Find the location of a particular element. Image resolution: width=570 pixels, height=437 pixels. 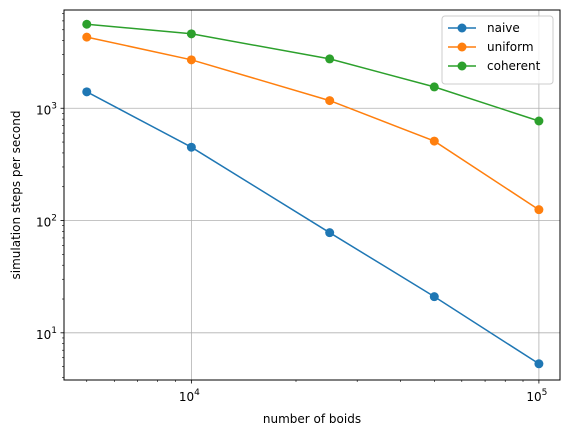

legend: naive uniform coherent is located at coordinates (497, 50).